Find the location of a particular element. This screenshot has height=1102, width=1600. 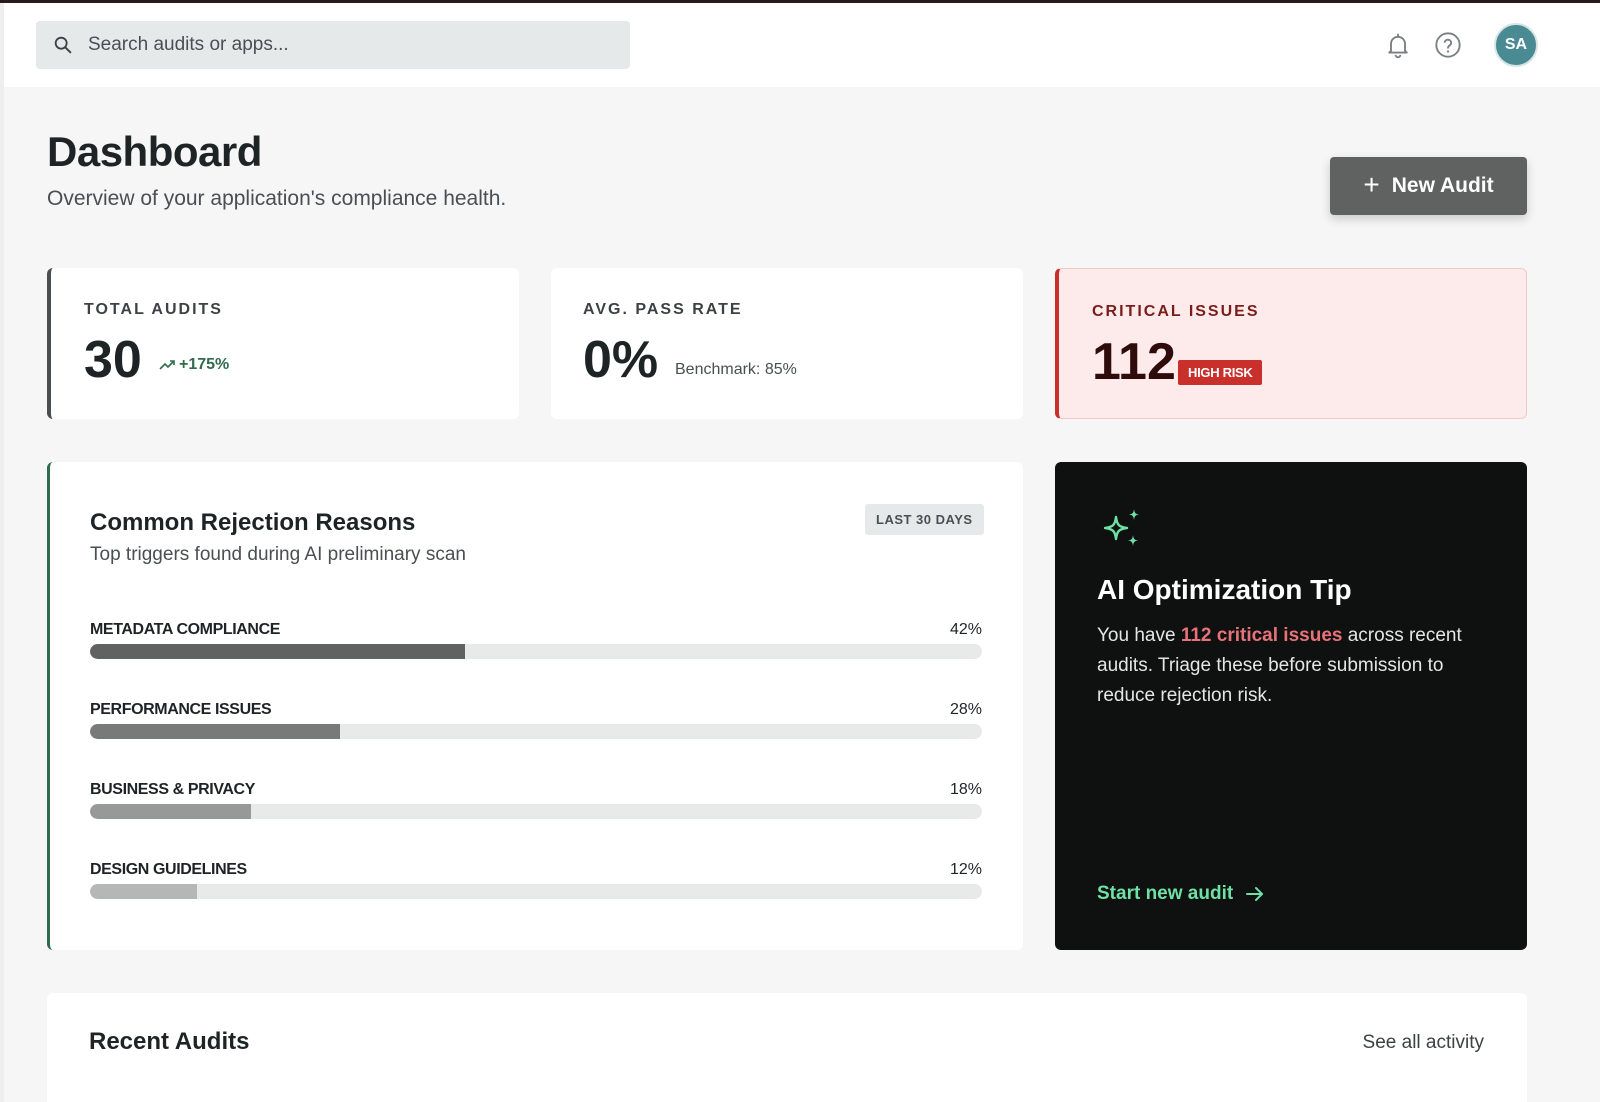

top-bar: SA is located at coordinates (802, 45).